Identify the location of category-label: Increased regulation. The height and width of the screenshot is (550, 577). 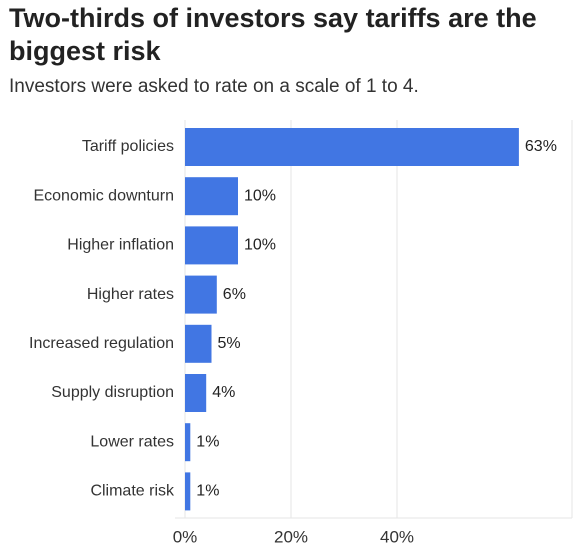
(101, 343).